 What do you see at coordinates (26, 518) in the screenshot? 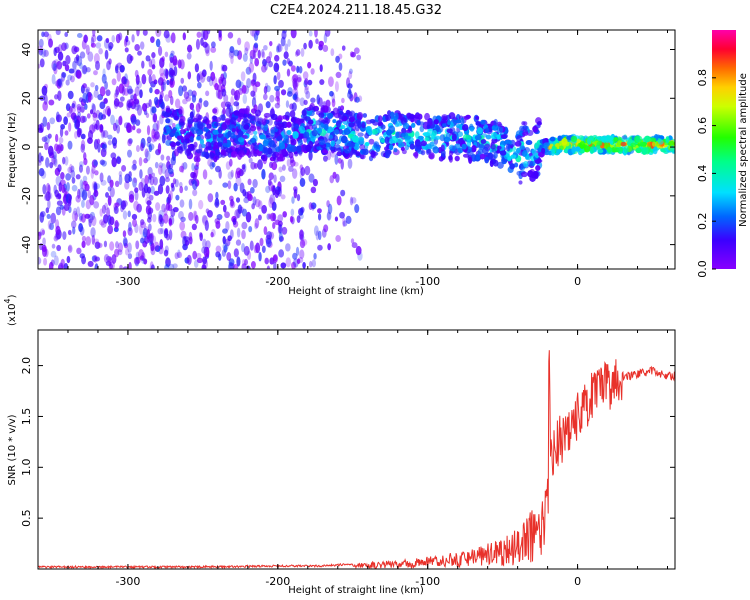
I see `snr-ytick-label: 0.5` at bounding box center [26, 518].